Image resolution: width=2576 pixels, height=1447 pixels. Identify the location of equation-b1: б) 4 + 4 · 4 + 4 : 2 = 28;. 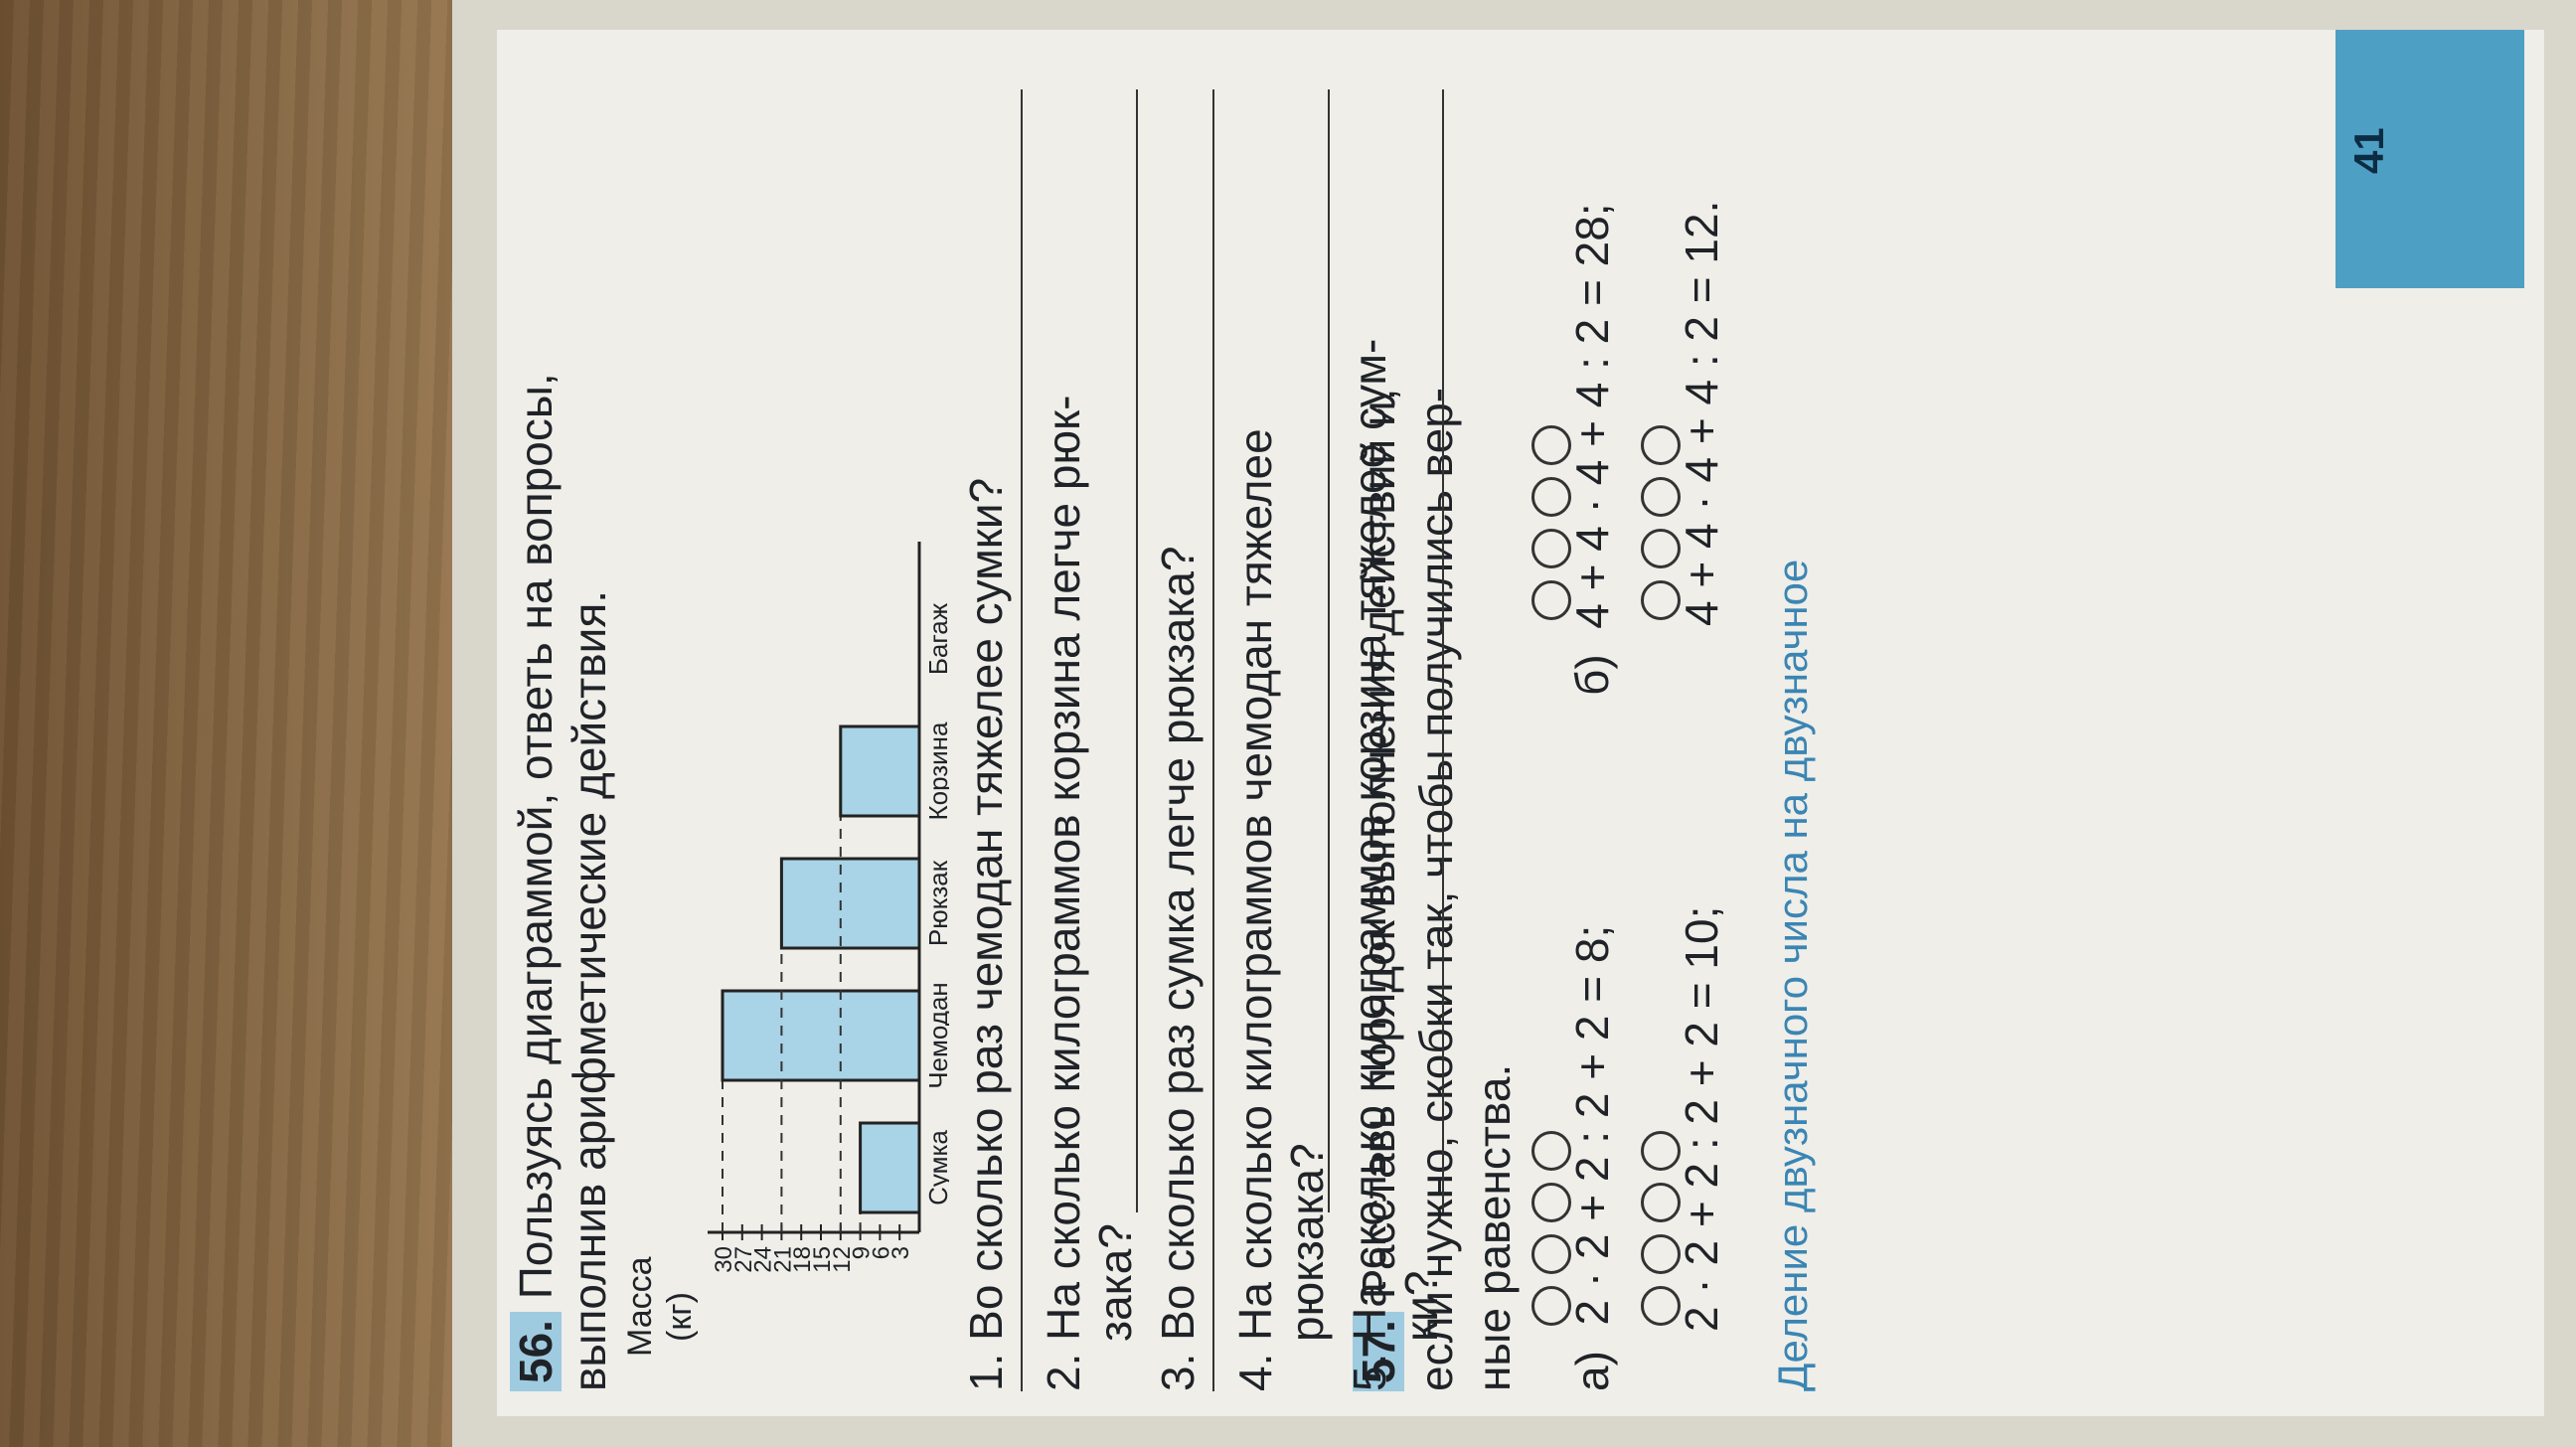
(1592, 449).